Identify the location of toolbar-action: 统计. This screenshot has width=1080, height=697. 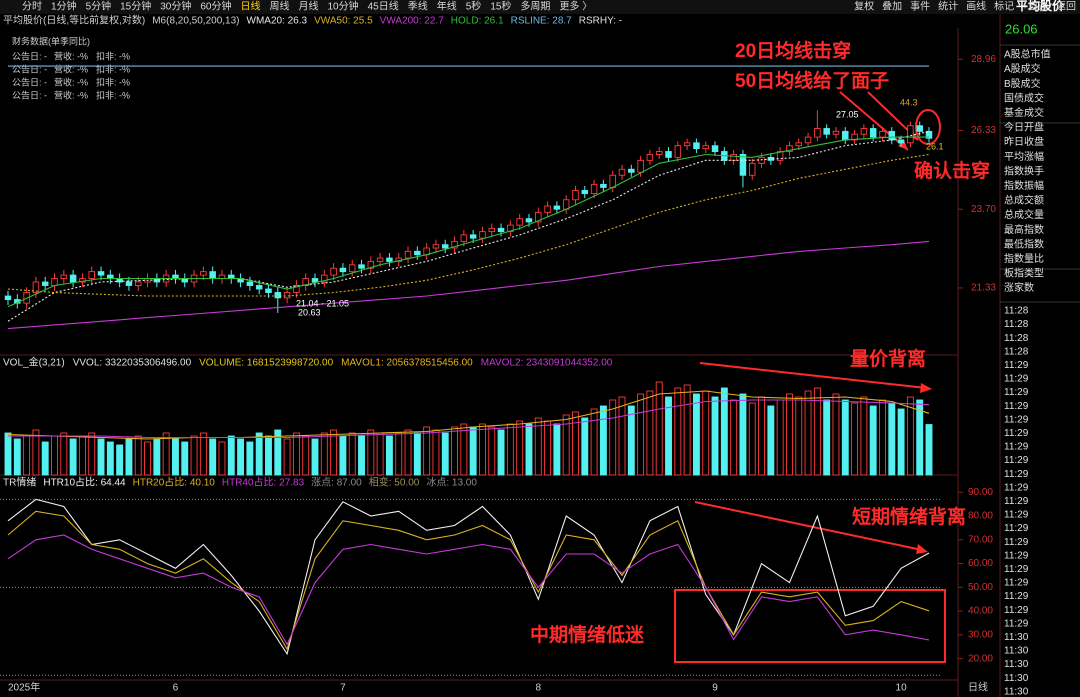
(948, 6).